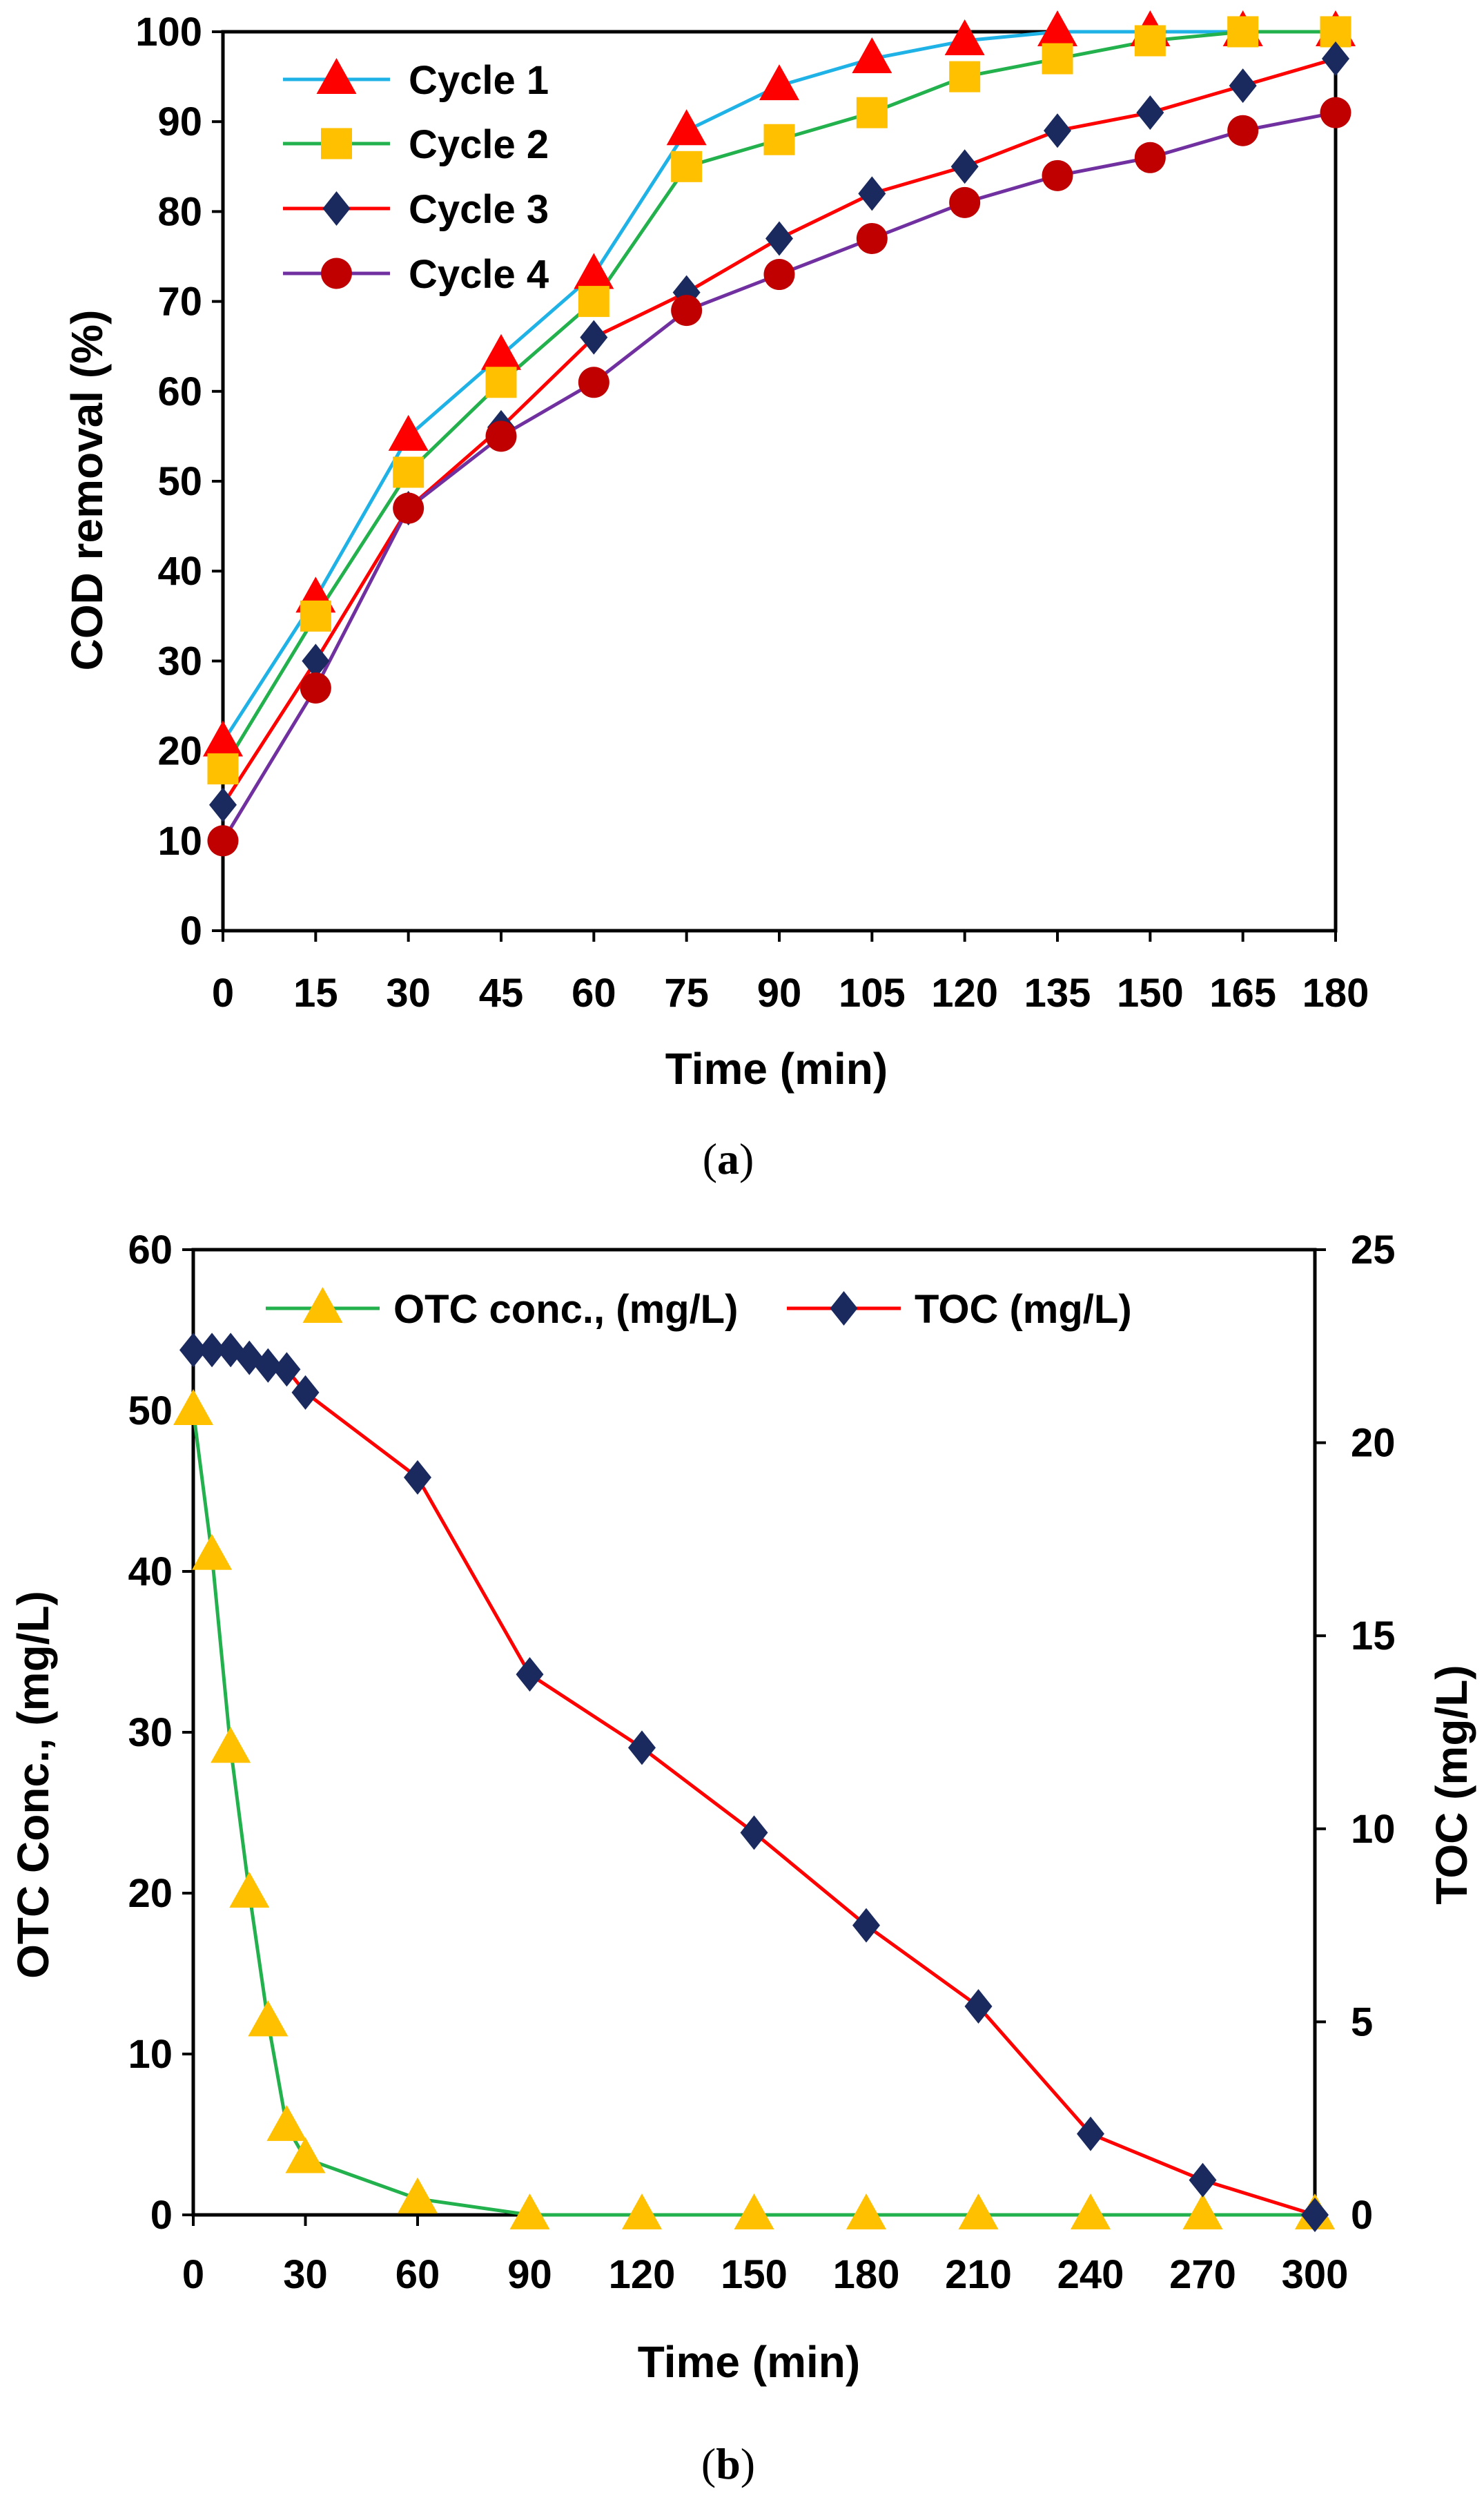  I want to click on panel-a-y-tick-label: 20, so click(179, 751).